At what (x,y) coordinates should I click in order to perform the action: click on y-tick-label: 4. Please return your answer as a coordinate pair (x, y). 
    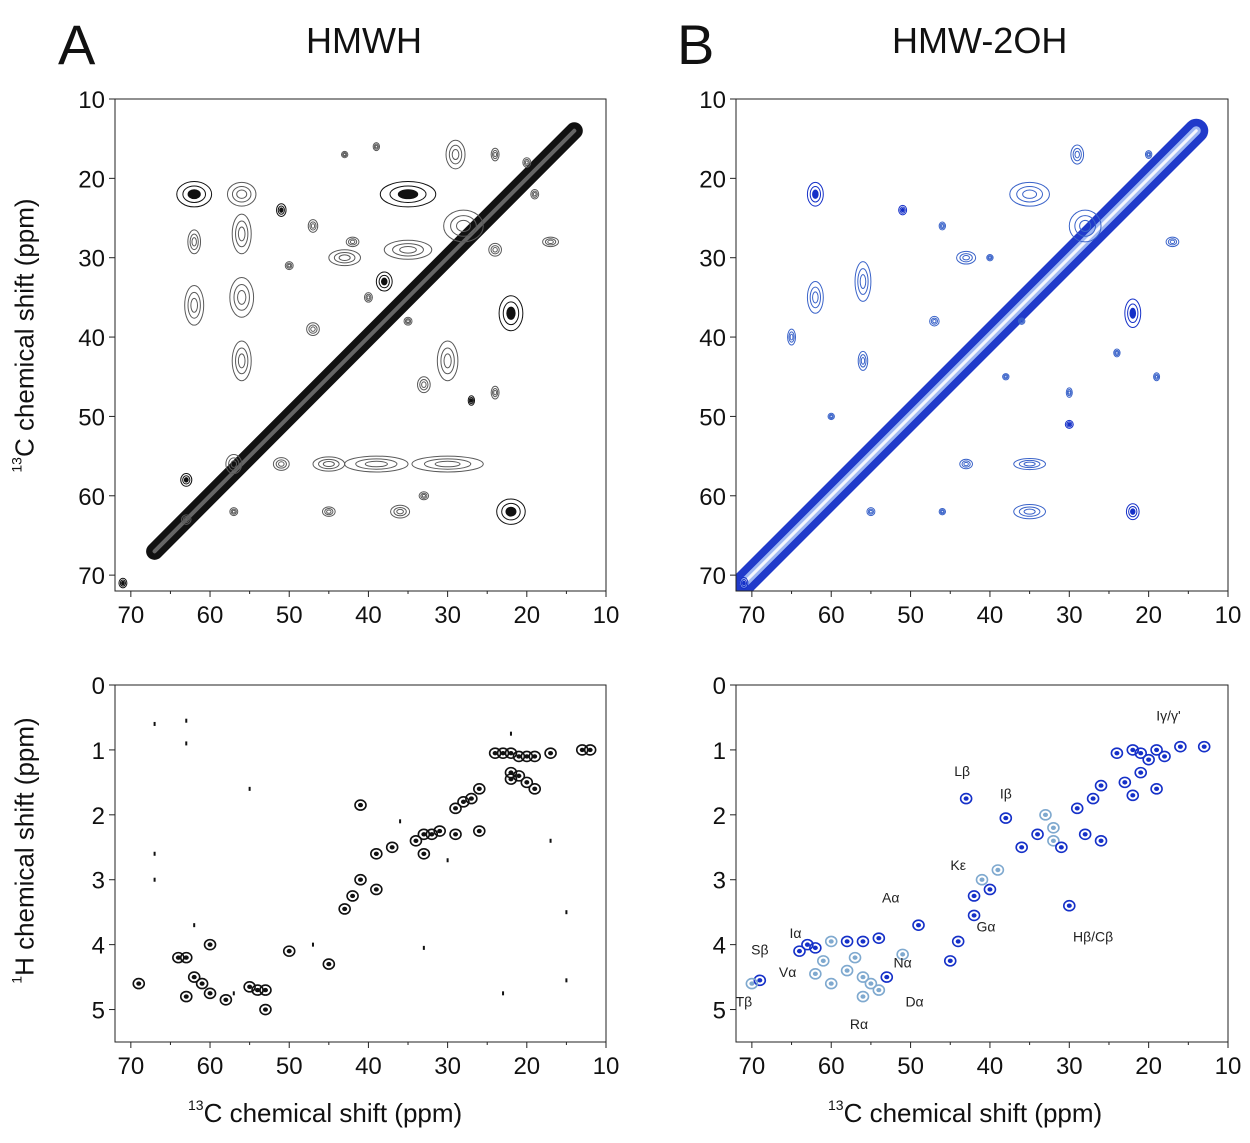
    Looking at the image, I should click on (98, 946).